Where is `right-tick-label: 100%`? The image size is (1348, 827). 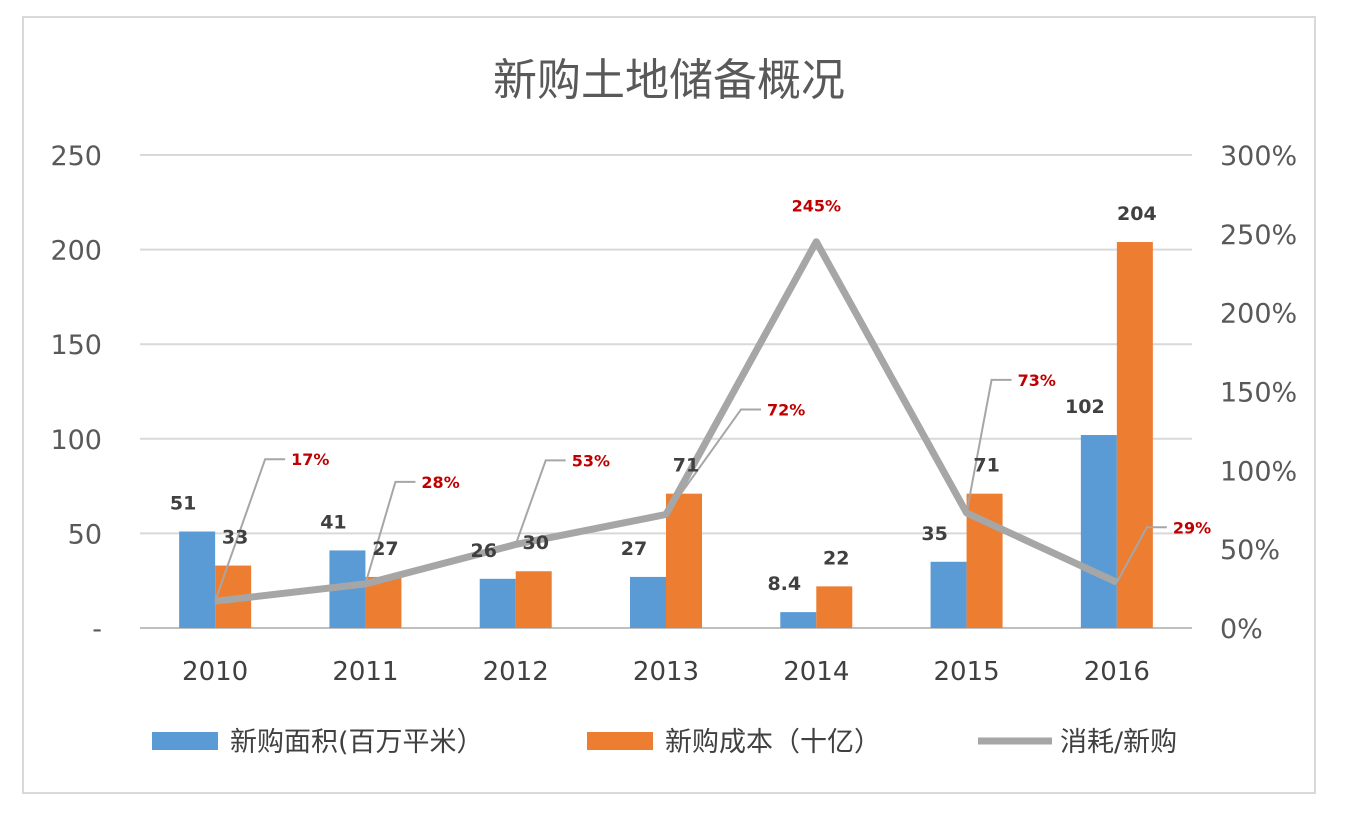 right-tick-label: 100% is located at coordinates (1258, 471).